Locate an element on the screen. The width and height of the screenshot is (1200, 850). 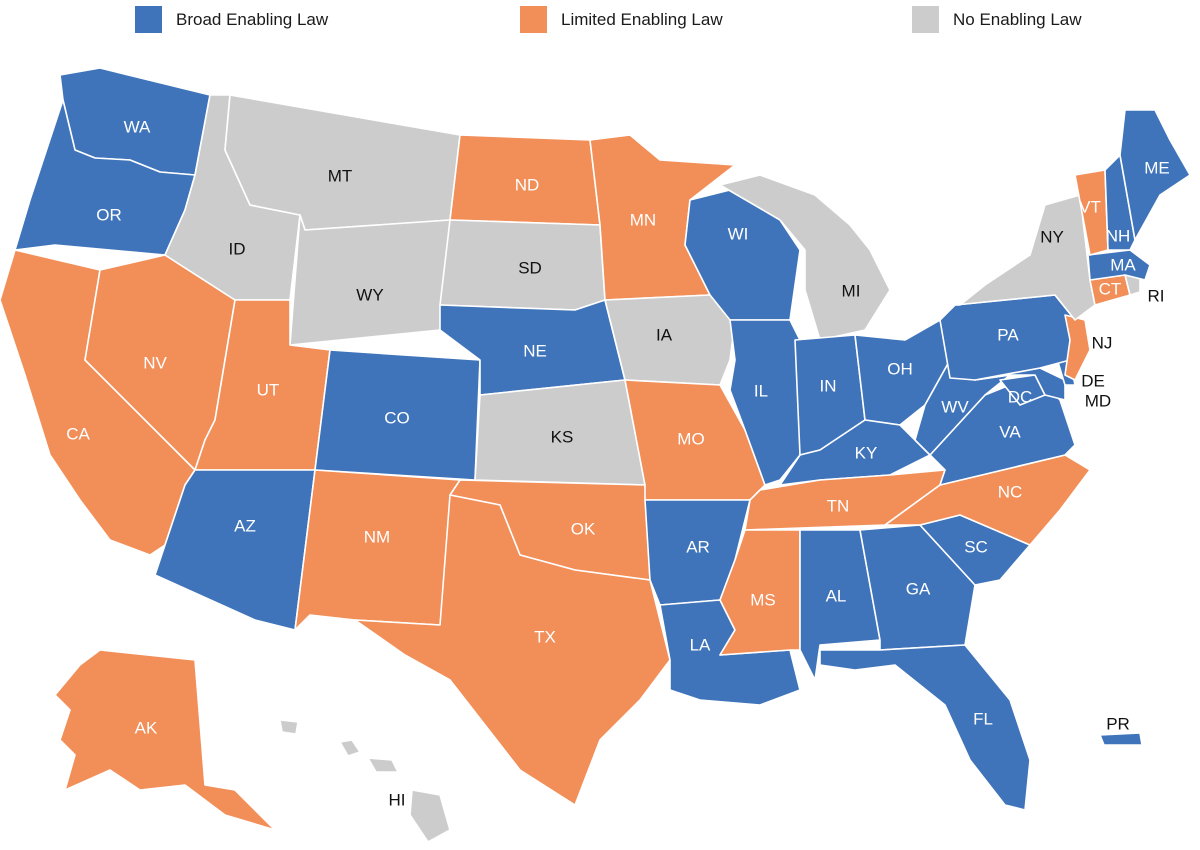
state-label-ne: NE is located at coordinates (535, 350).